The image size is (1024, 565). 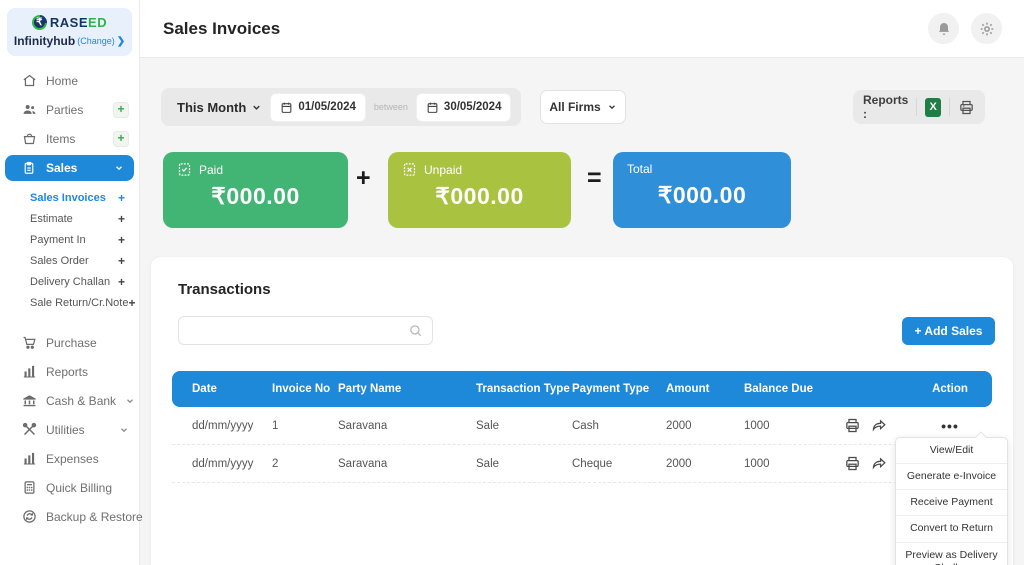 What do you see at coordinates (523, 389) in the screenshot?
I see `col-transaction-type: Transaction Type` at bounding box center [523, 389].